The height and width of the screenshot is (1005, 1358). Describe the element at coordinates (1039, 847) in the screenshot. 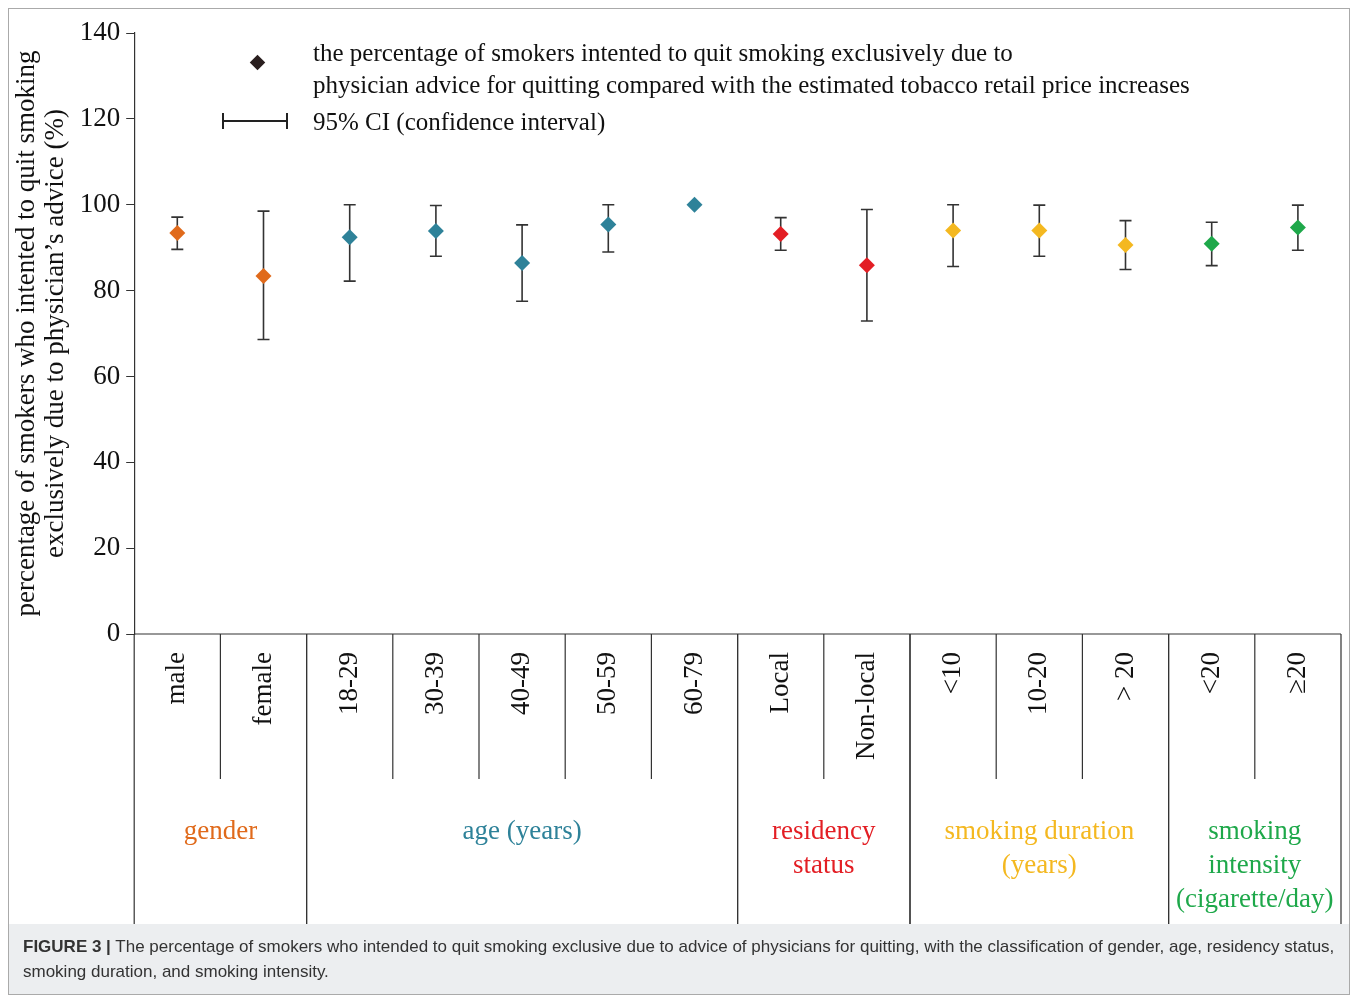

I see `text: smoking duration (years)` at that location.